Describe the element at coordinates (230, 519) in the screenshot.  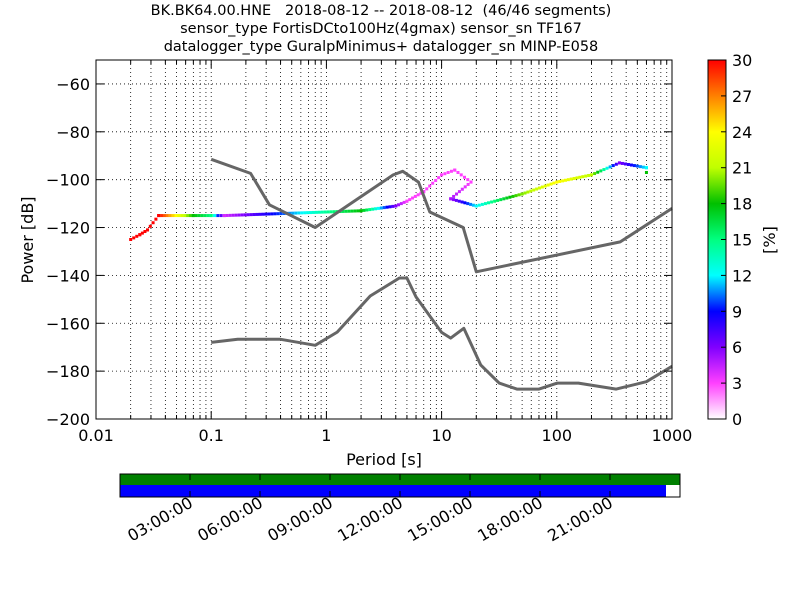
I see `timeline-tick-label: 06:00:00` at that location.